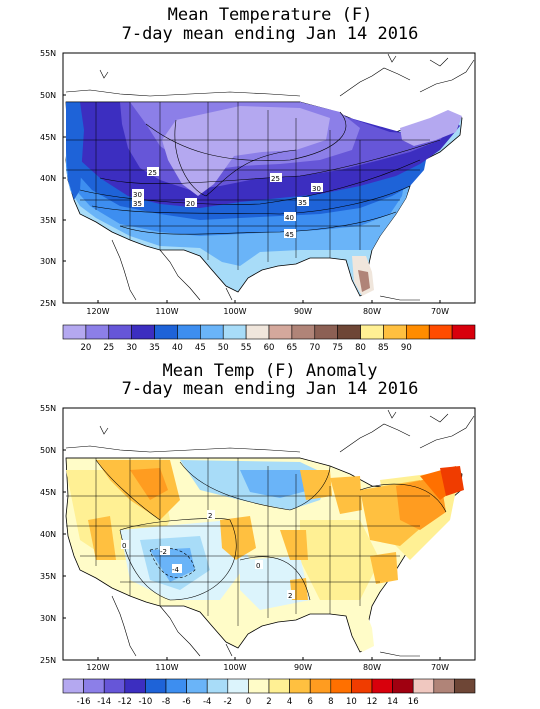 This screenshot has width=540, height=709. What do you see at coordinates (275, 179) in the screenshot?
I see `contour-label: 25` at bounding box center [275, 179].